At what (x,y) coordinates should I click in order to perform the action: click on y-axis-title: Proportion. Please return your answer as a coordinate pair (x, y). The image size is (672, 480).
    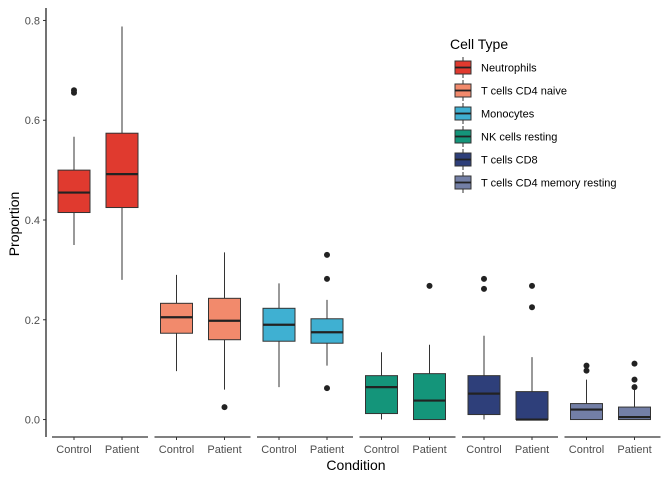
    Looking at the image, I should click on (14, 224).